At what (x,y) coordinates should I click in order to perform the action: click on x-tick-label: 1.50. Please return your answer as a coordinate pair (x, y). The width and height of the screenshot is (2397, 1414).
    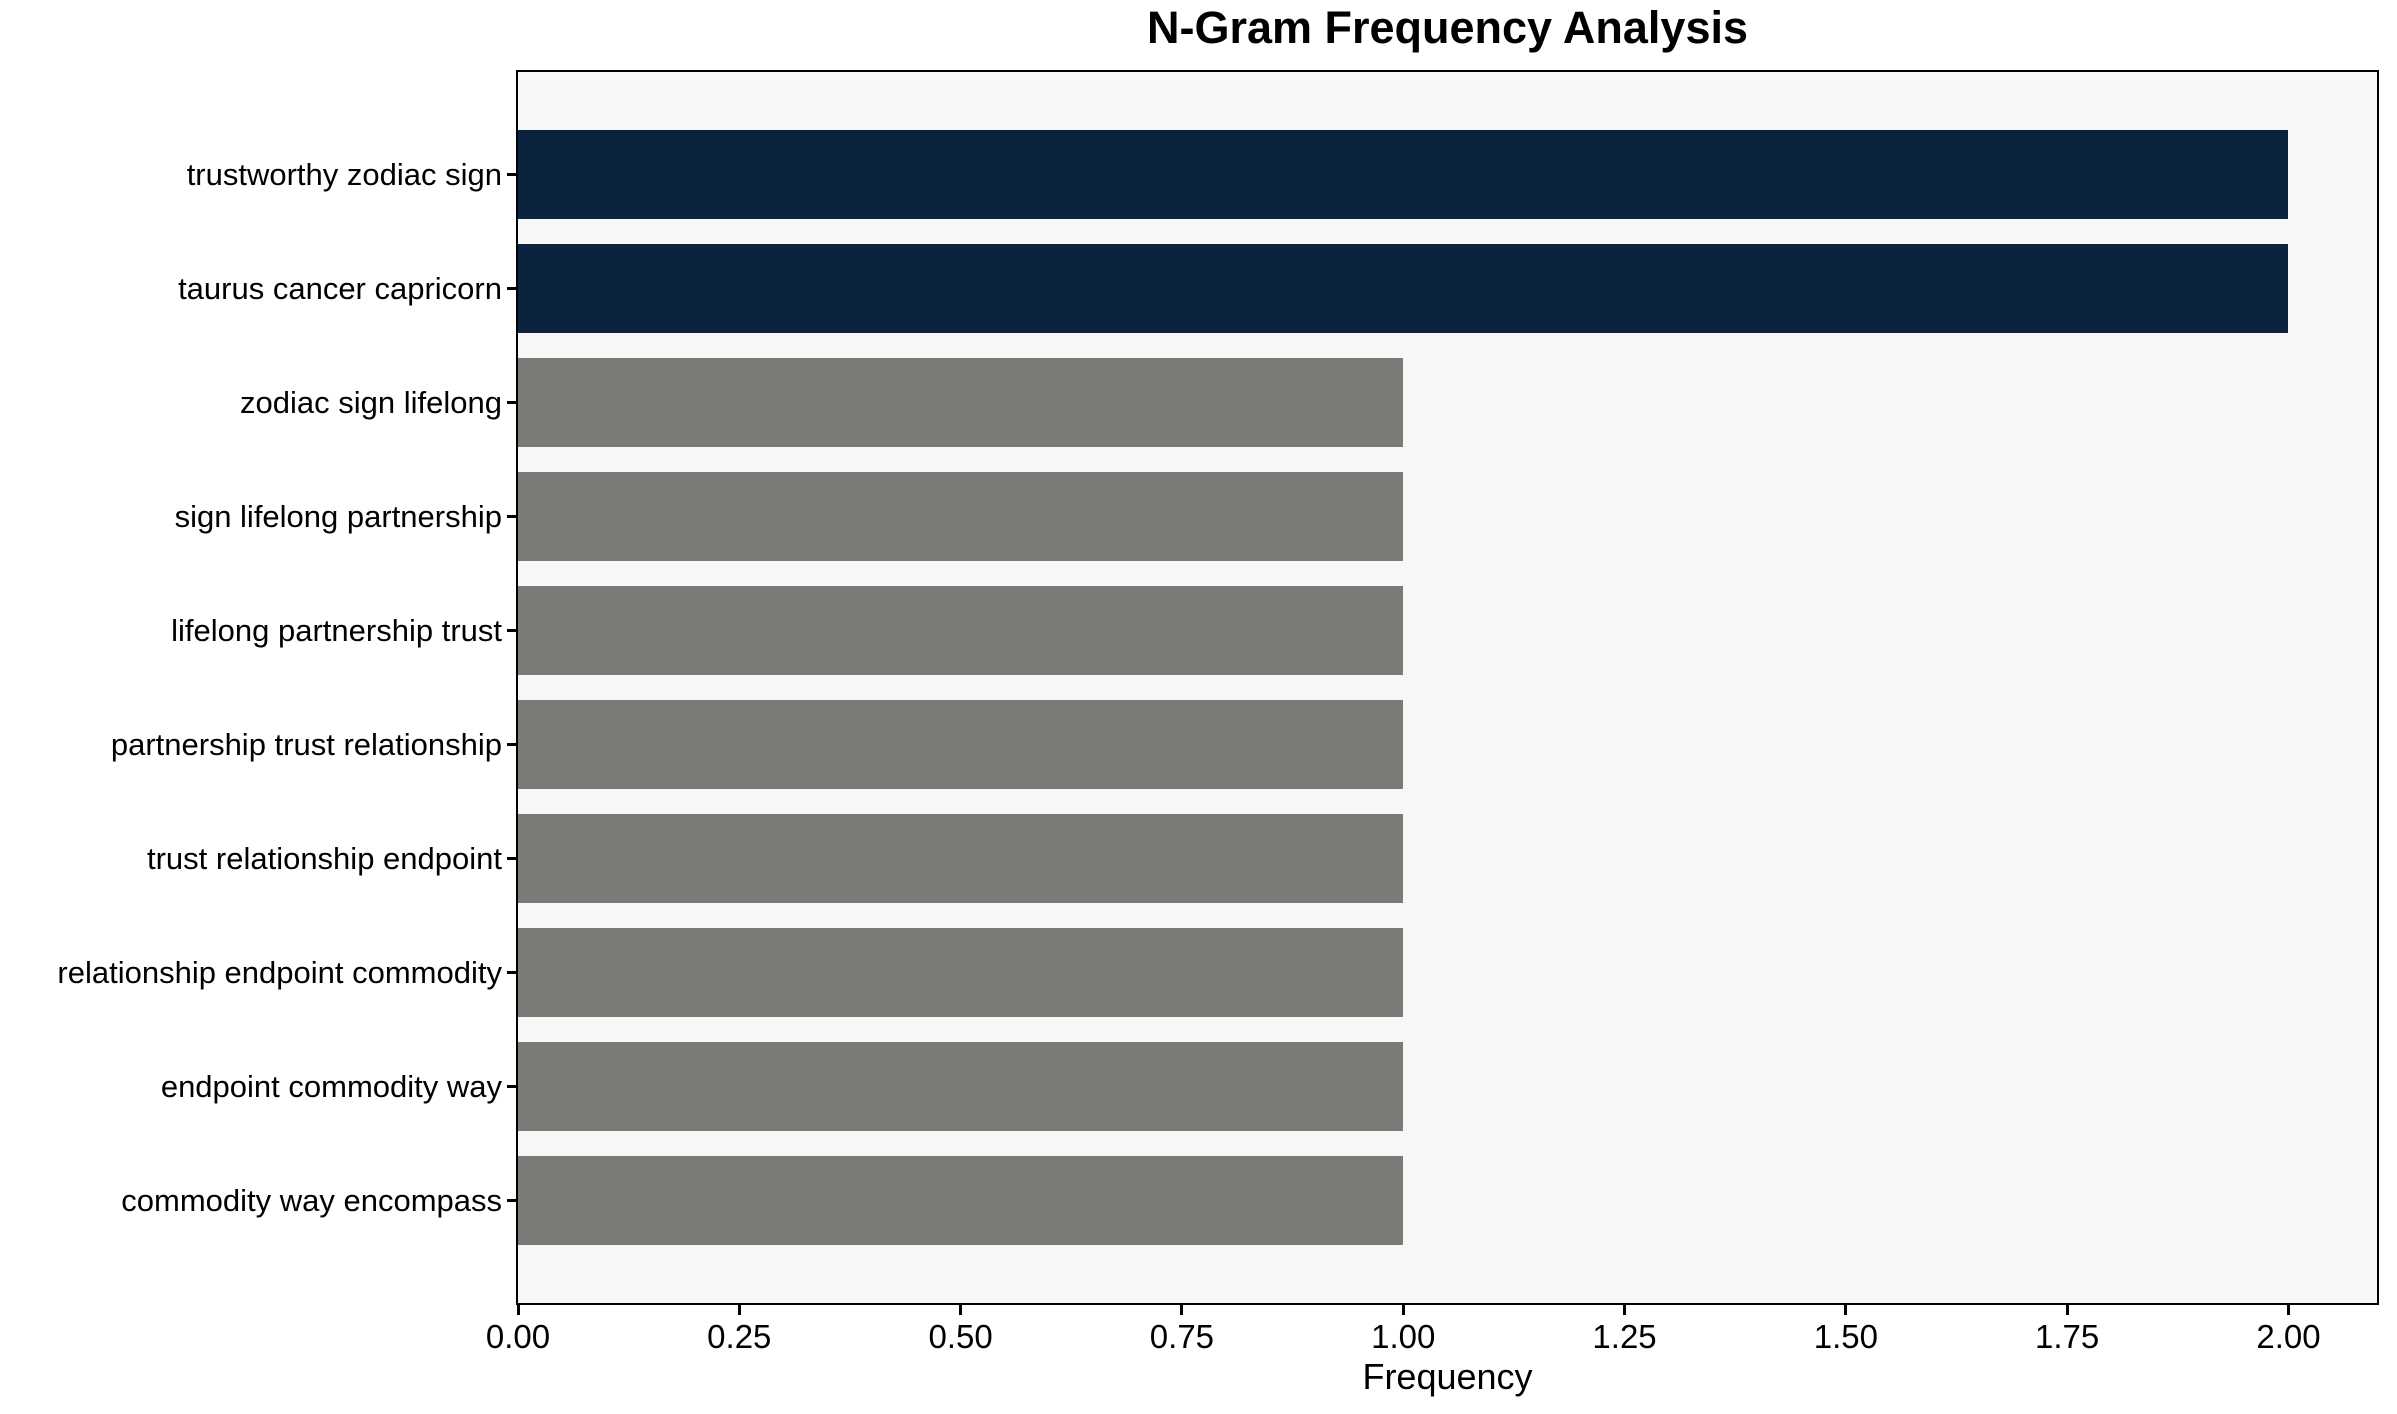
    Looking at the image, I should click on (1845, 1336).